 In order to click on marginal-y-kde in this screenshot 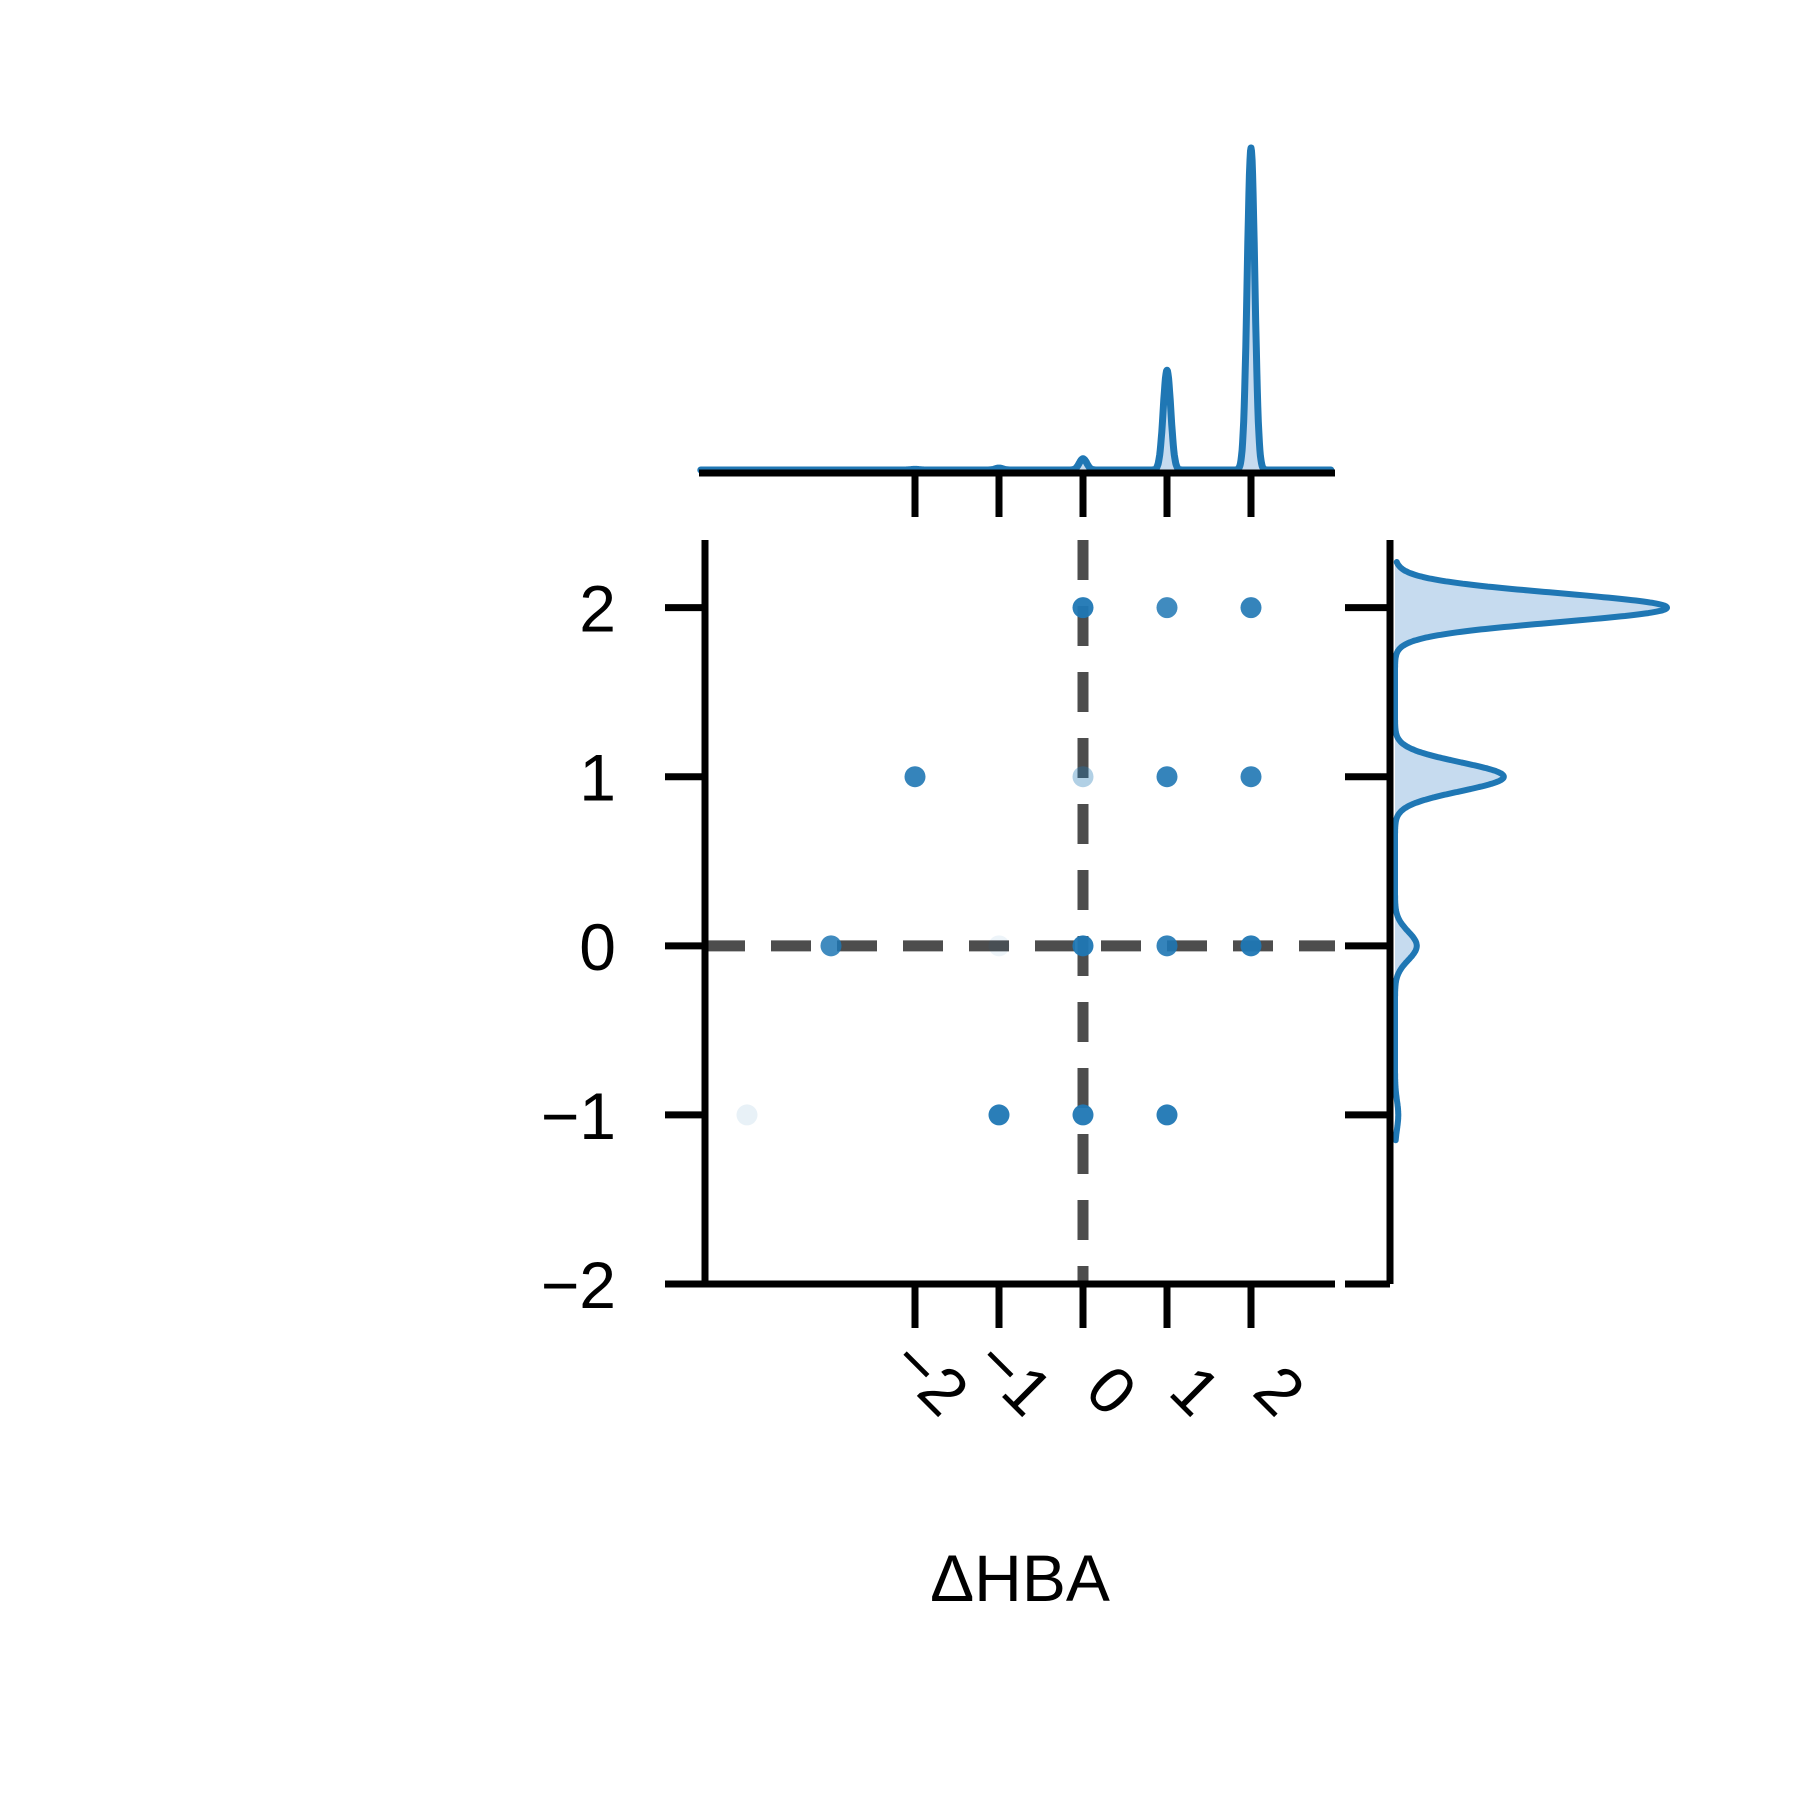, I will do `click(1531, 851)`.